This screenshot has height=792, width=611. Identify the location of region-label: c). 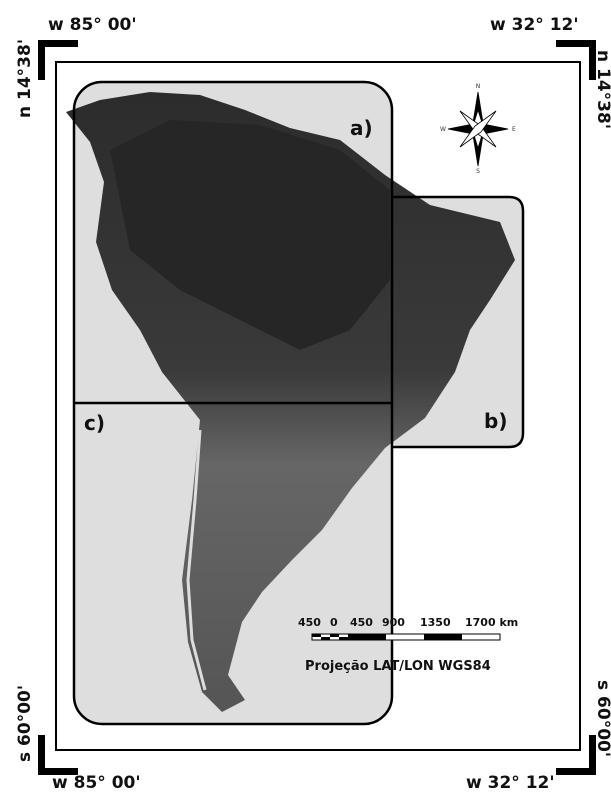
(94, 423).